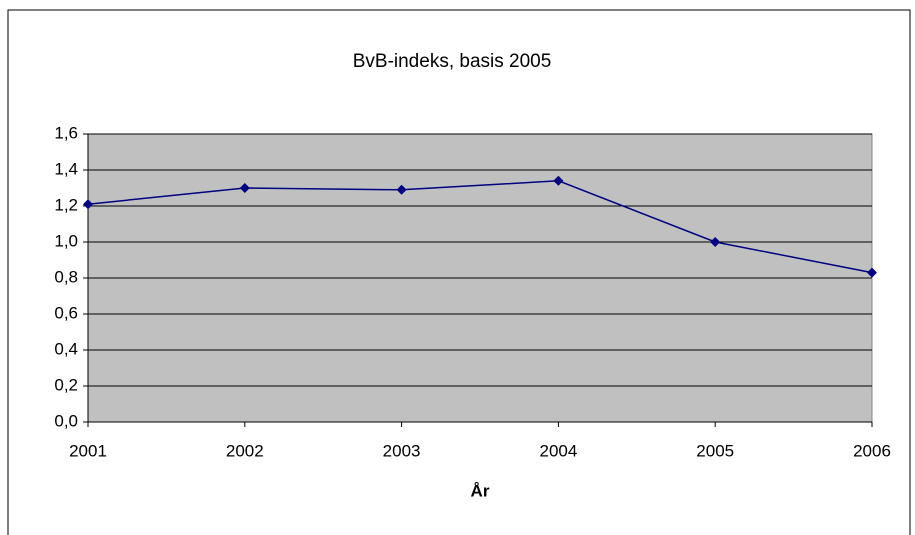  Describe the element at coordinates (66, 240) in the screenshot. I see `y-tick-label: 1,0` at that location.